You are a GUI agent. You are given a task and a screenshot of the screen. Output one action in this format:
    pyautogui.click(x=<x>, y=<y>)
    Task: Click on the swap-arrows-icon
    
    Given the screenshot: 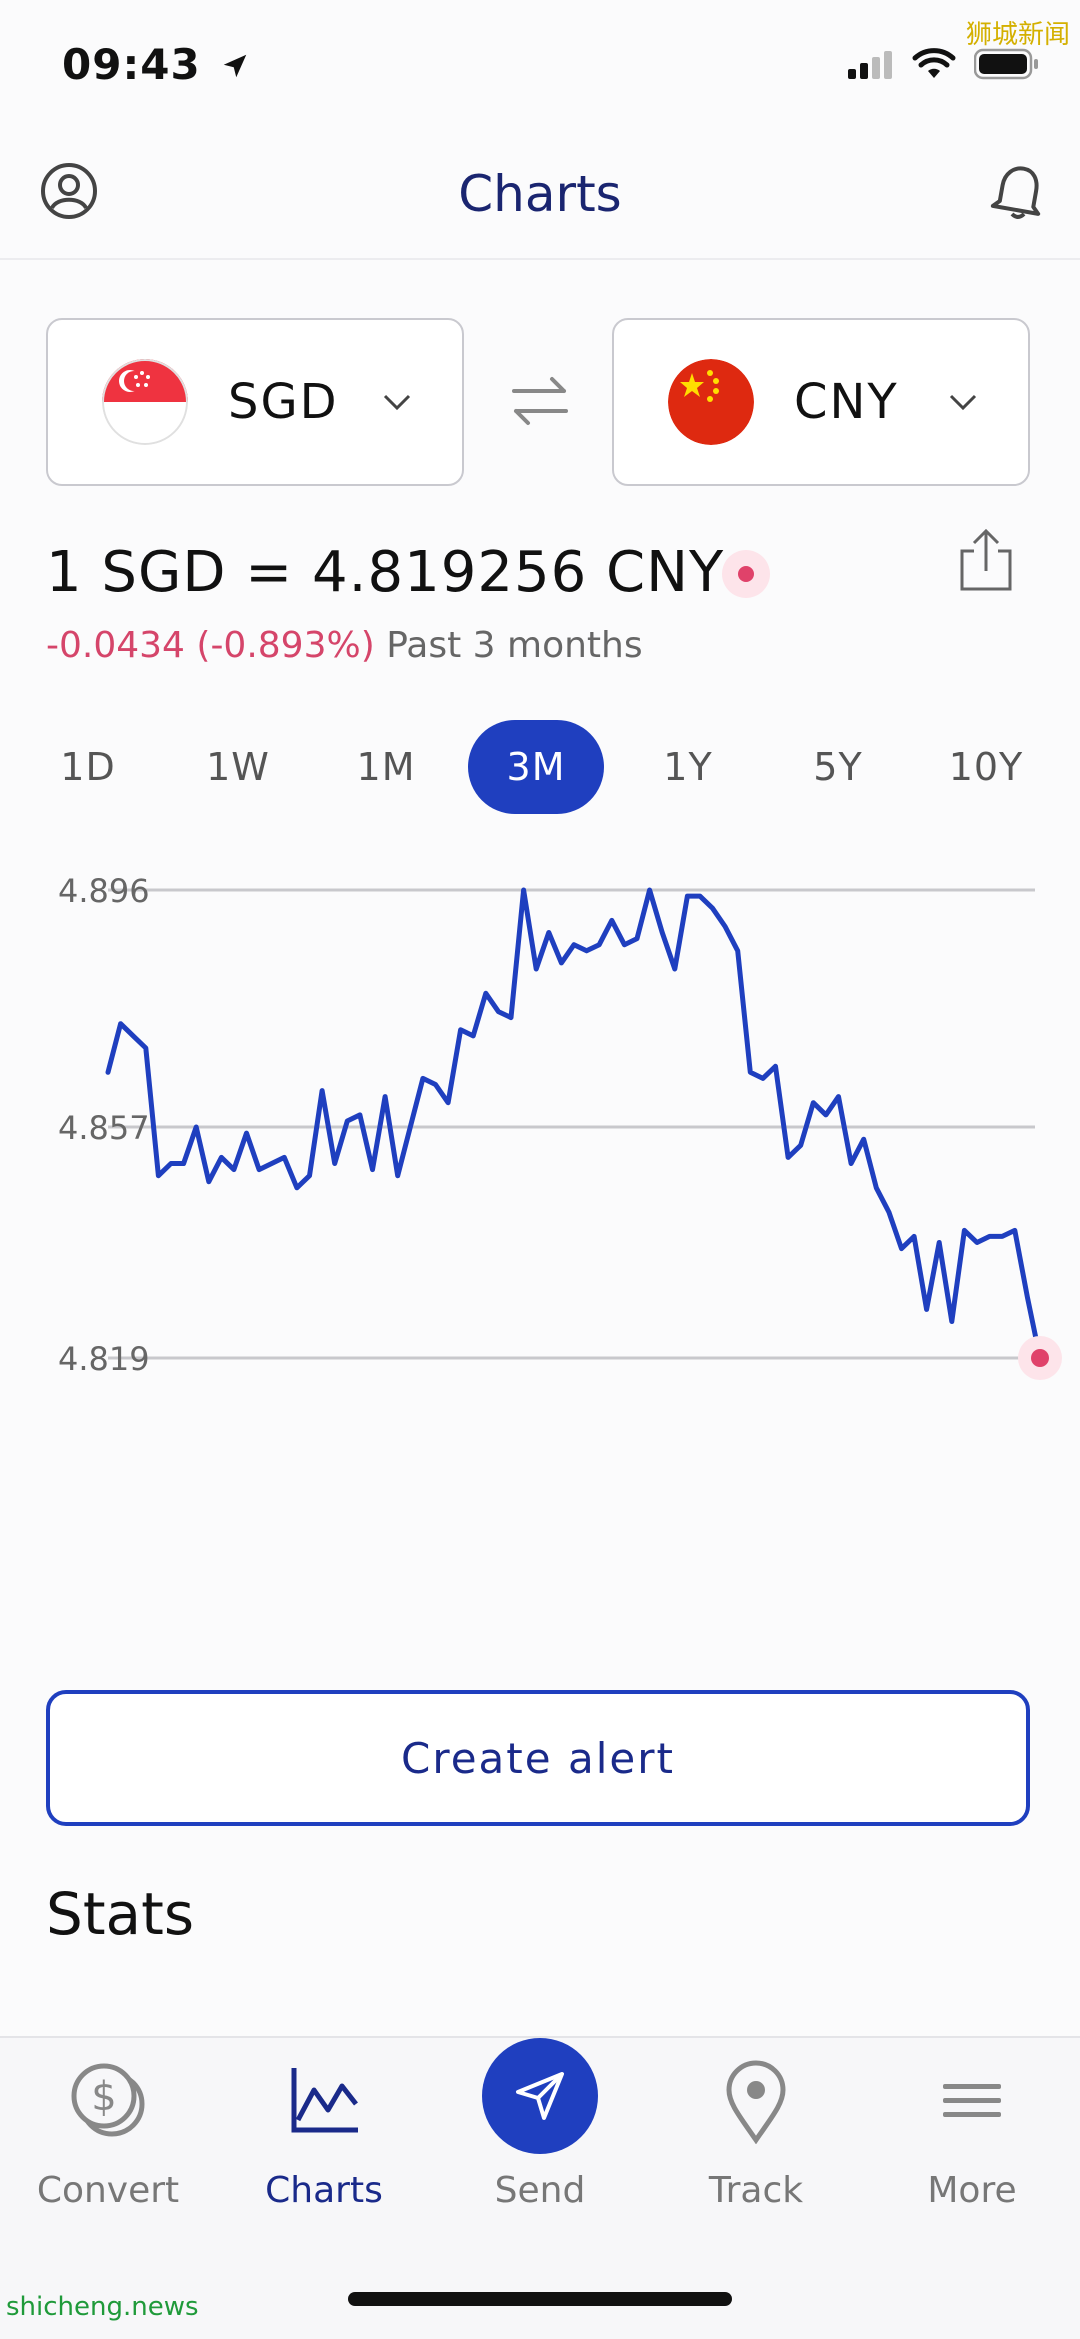 What is the action you would take?
    pyautogui.click(x=540, y=401)
    